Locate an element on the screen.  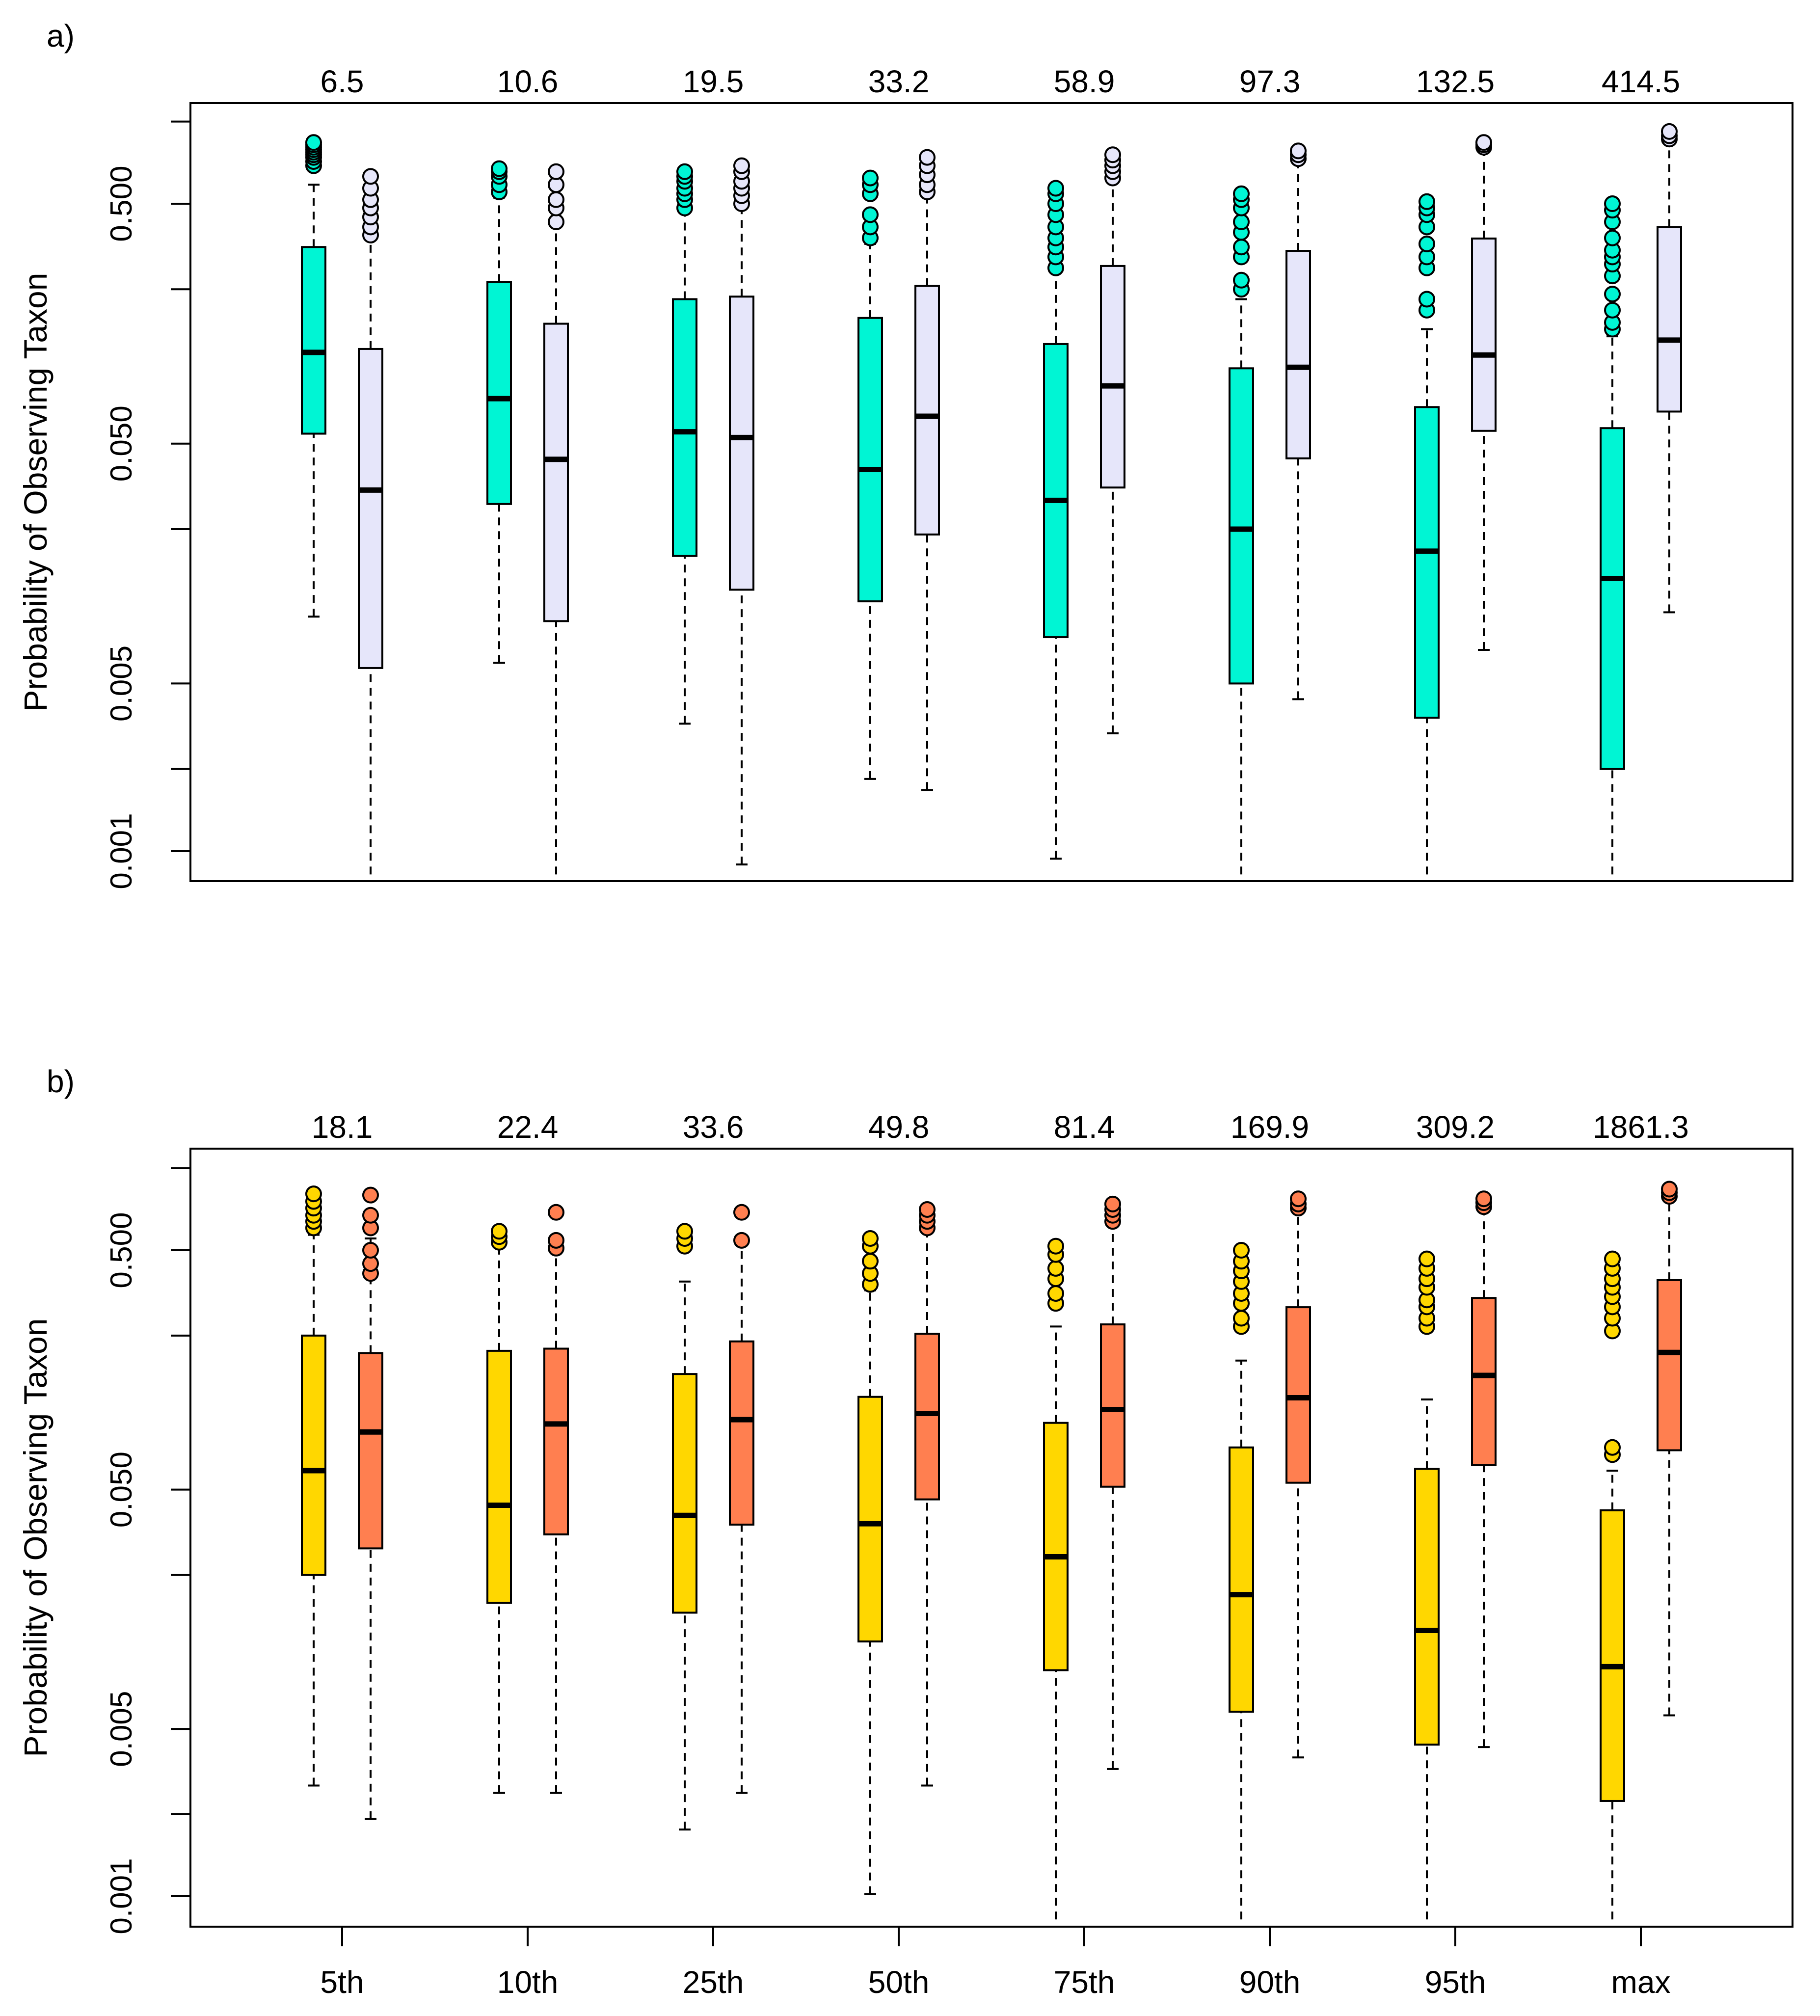
box-series-2-75th is located at coordinates (1112, 440).